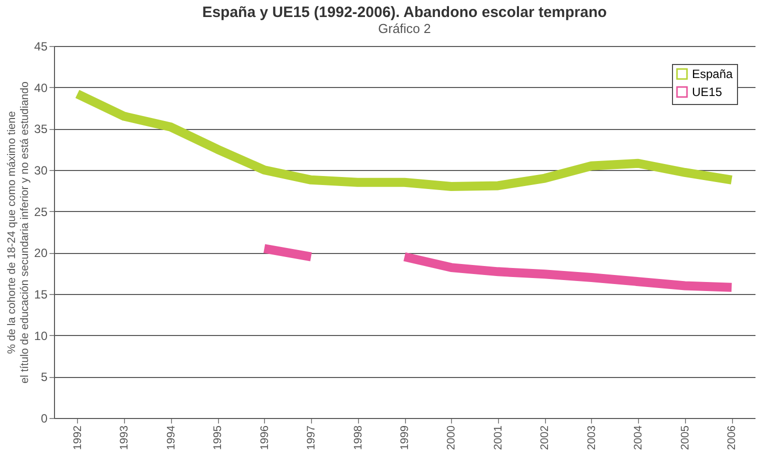 The height and width of the screenshot is (465, 768). What do you see at coordinates (41, 171) in the screenshot?
I see `y-tick-label: 30` at bounding box center [41, 171].